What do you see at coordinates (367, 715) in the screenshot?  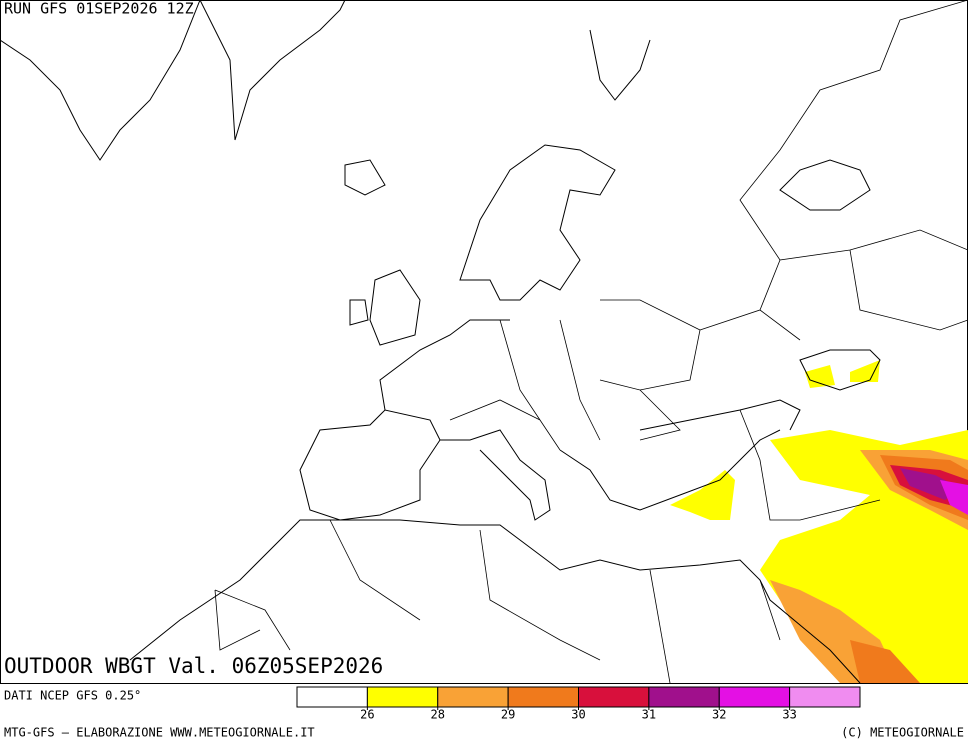 I see `legend-tick-label: 26` at bounding box center [367, 715].